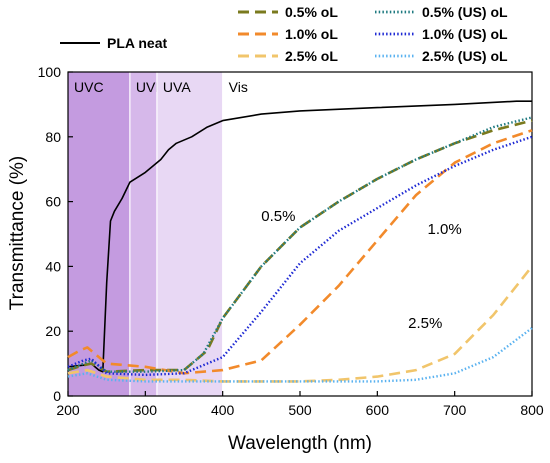 Image resolution: width=550 pixels, height=463 pixels. Describe the element at coordinates (300, 443) in the screenshot. I see `x-axis-title: Wavelength (nm)` at that location.